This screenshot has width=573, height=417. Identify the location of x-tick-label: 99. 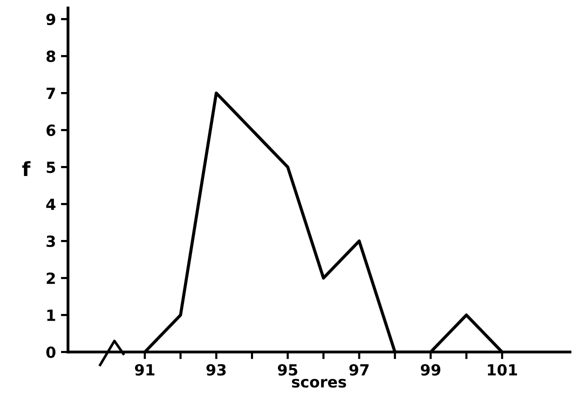
(430, 370).